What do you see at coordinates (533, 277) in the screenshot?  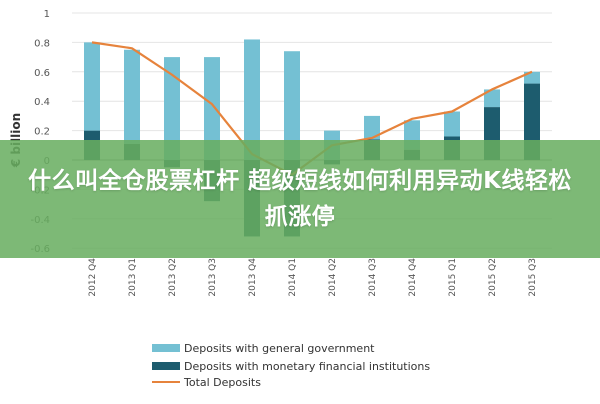 I see `x-tick-label: 2015 Q3` at bounding box center [533, 277].